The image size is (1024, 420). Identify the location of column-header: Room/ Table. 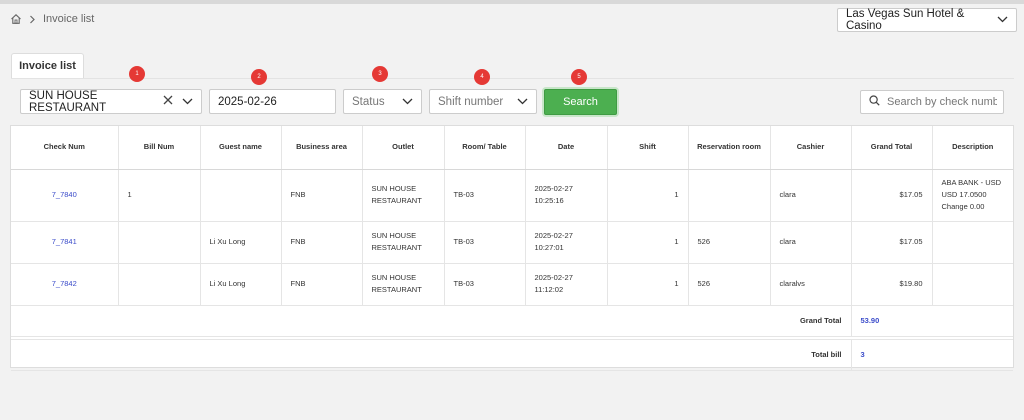
(485, 148).